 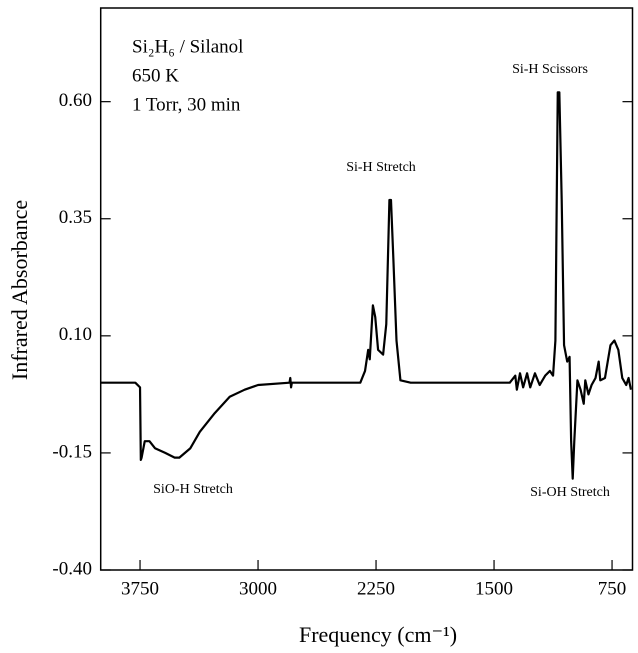 I want to click on annotation: Si-OH Stretch, so click(x=570, y=492).